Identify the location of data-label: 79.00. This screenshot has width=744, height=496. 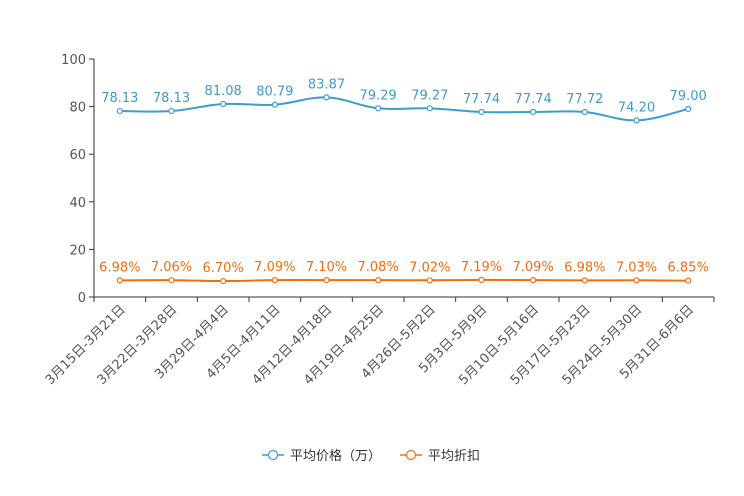
(688, 96).